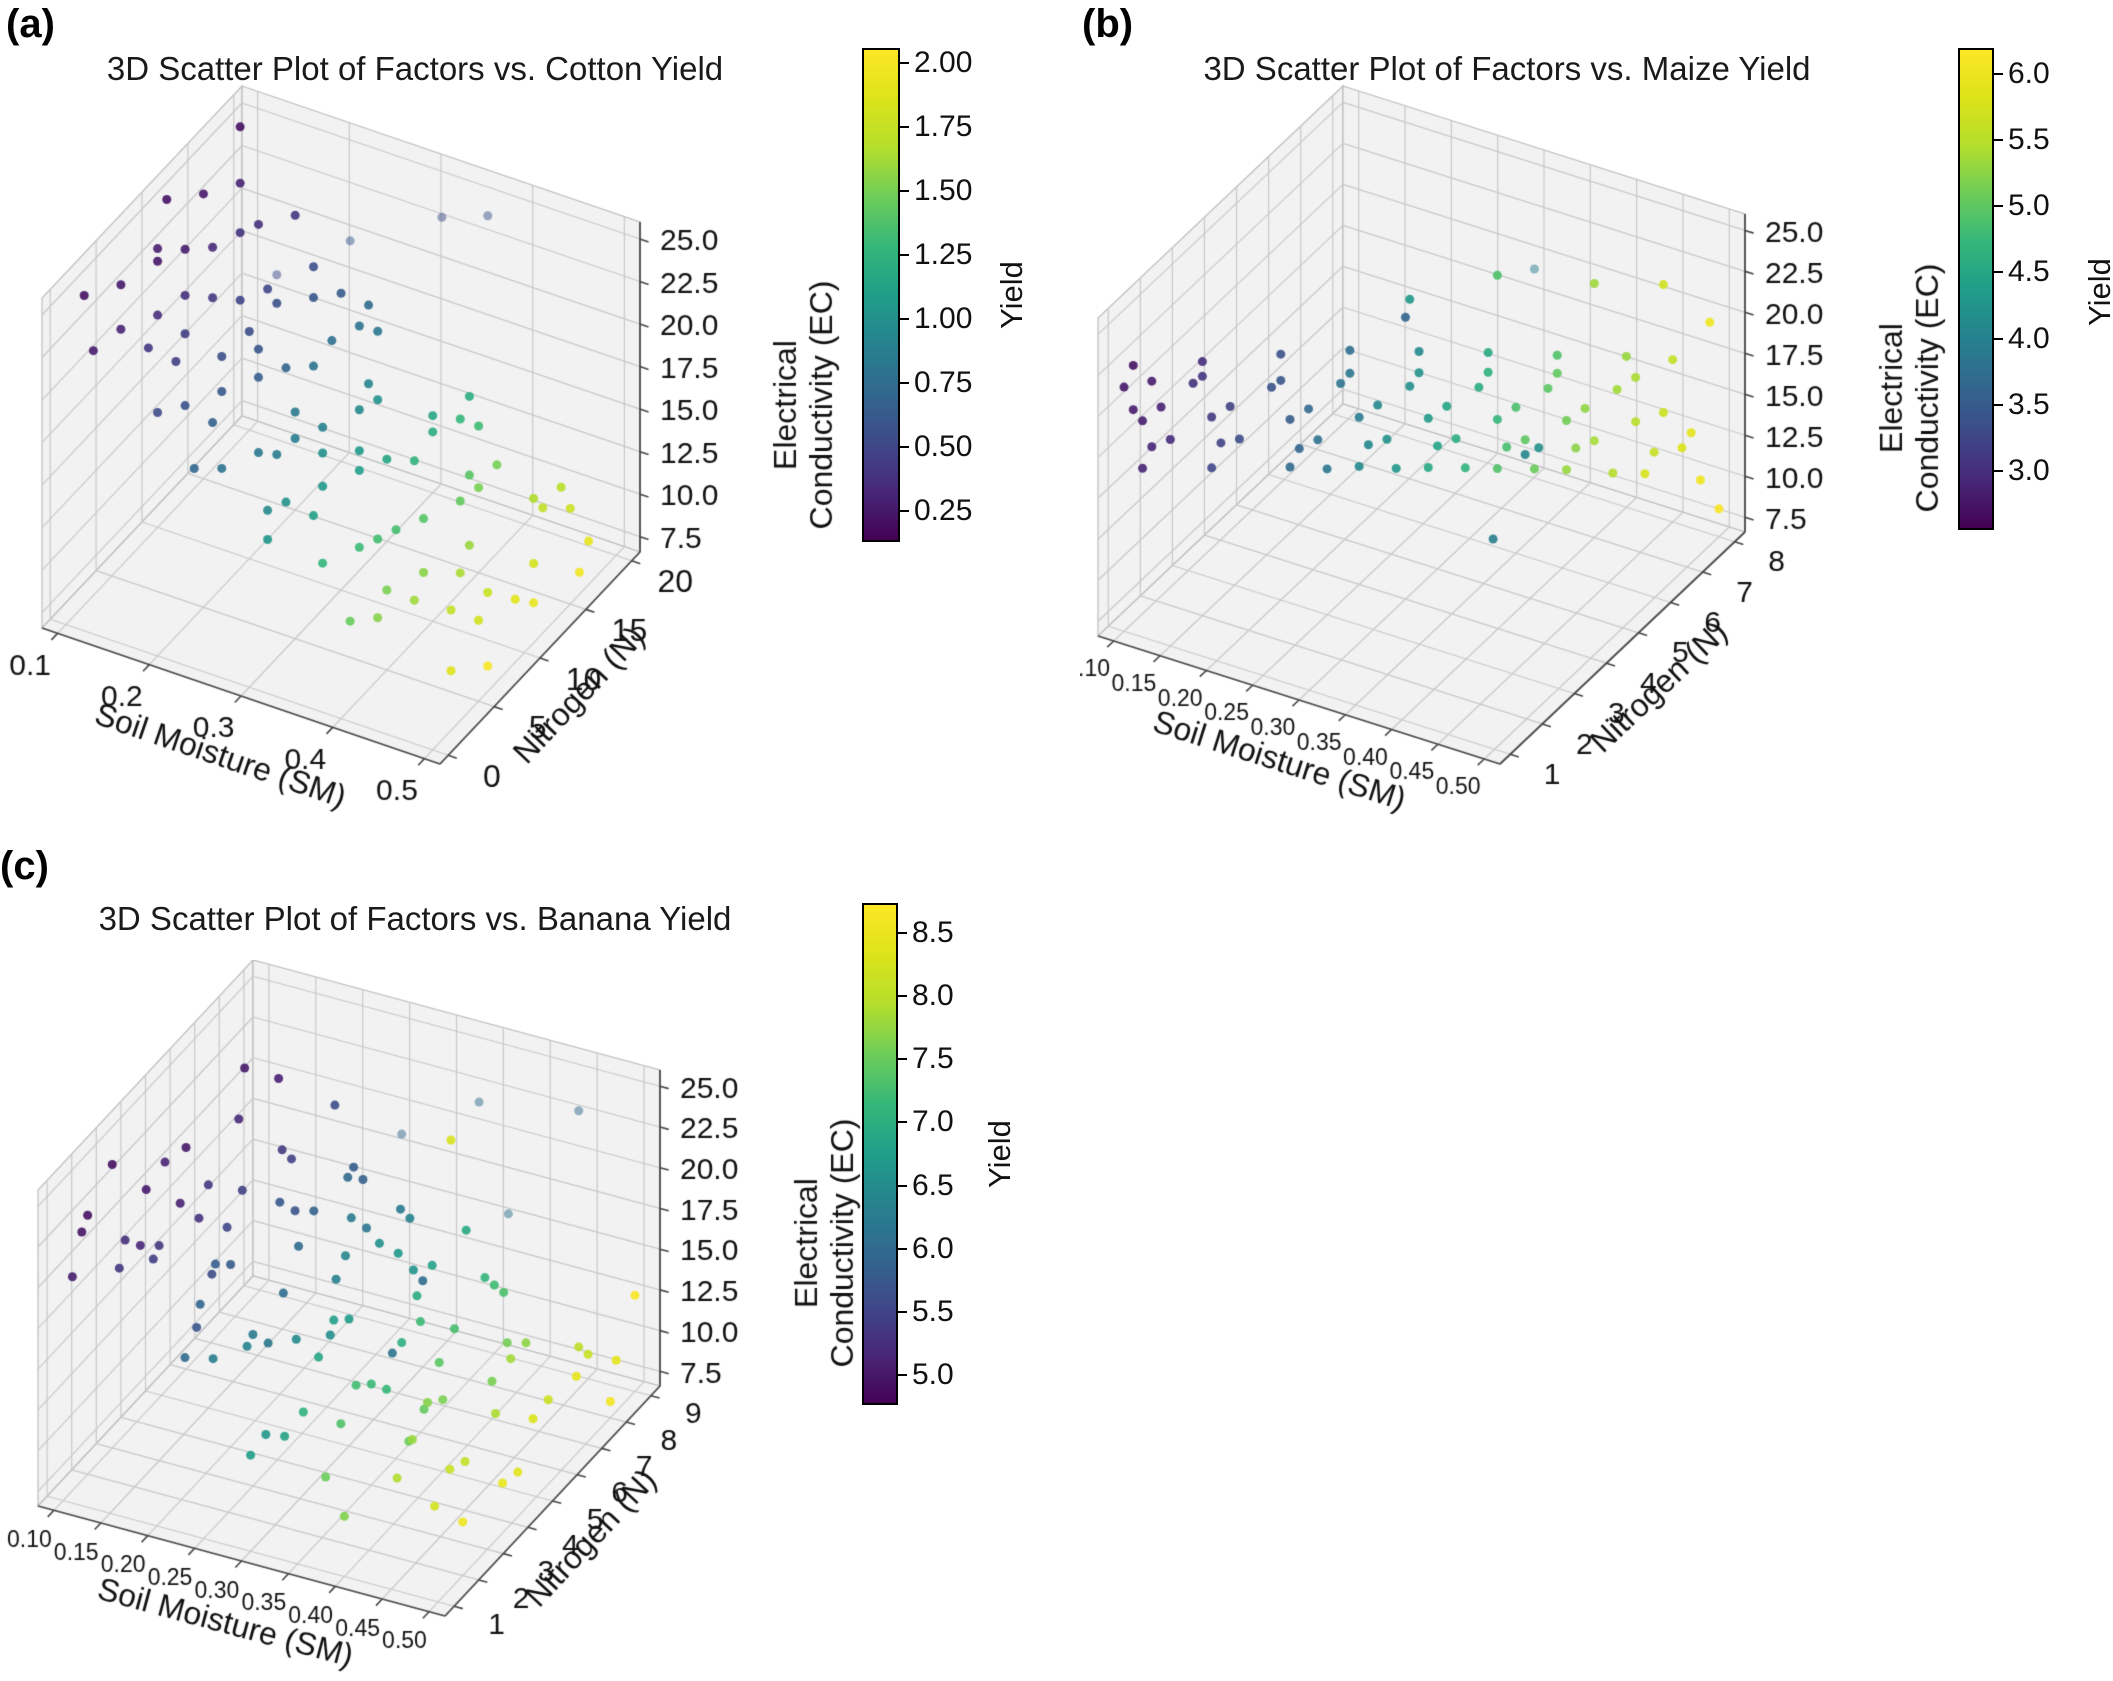  I want to click on panel-b-colorbar-label: Yield, so click(2097, 292).